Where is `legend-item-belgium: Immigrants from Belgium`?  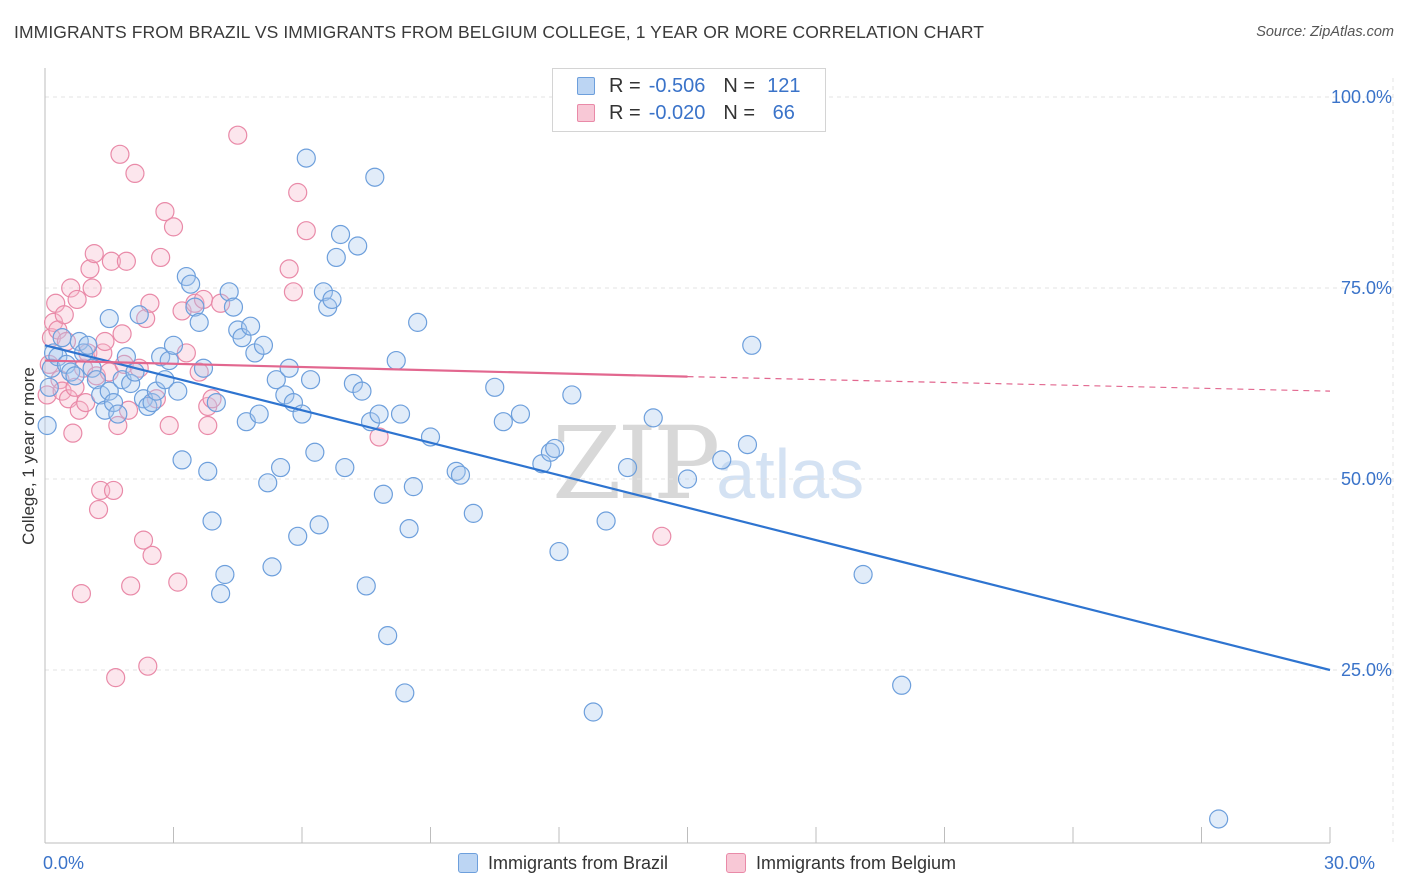 legend-item-belgium: Immigrants from Belgium is located at coordinates (841, 863).